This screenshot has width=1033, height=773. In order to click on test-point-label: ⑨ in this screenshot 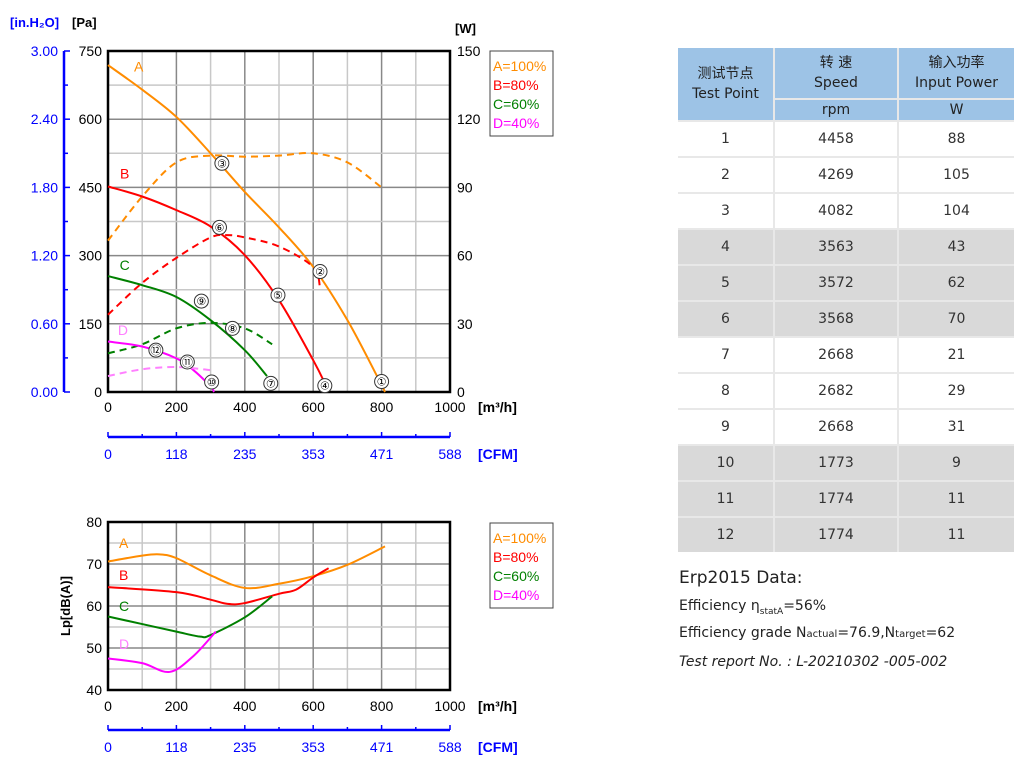, I will do `click(201, 301)`.